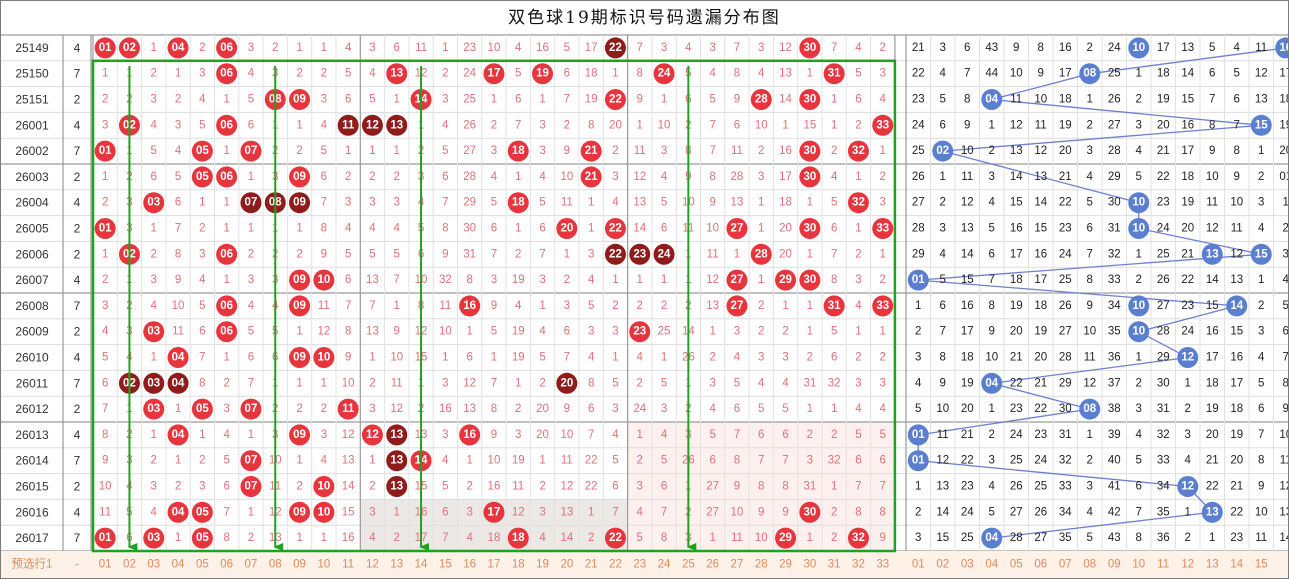  I want to click on red-miss-value: 24, so click(639, 409).